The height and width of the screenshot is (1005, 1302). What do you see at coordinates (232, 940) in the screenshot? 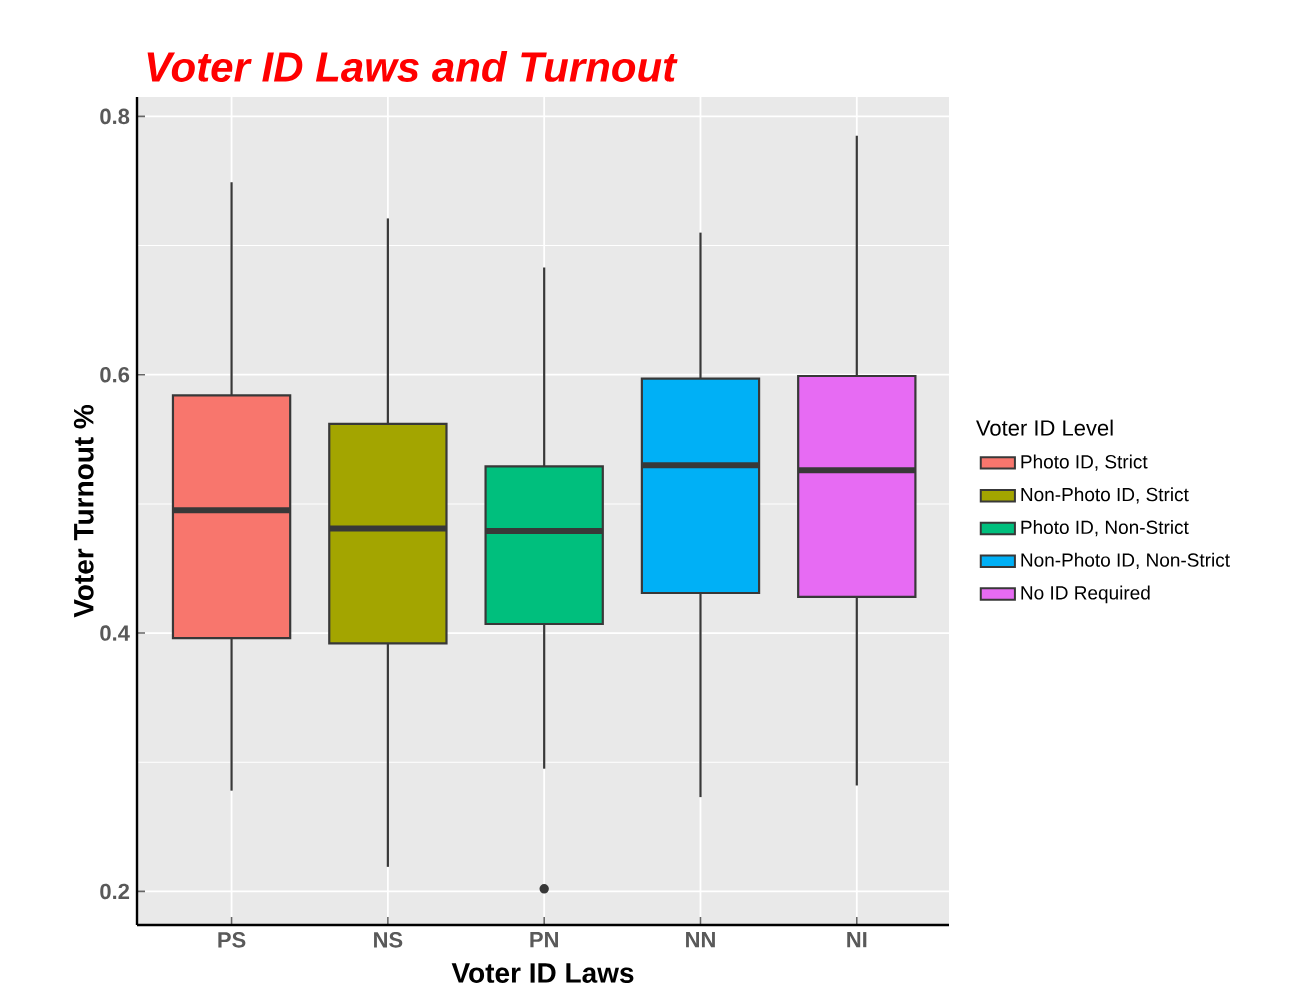
I see `x-tick-label: PS` at bounding box center [232, 940].